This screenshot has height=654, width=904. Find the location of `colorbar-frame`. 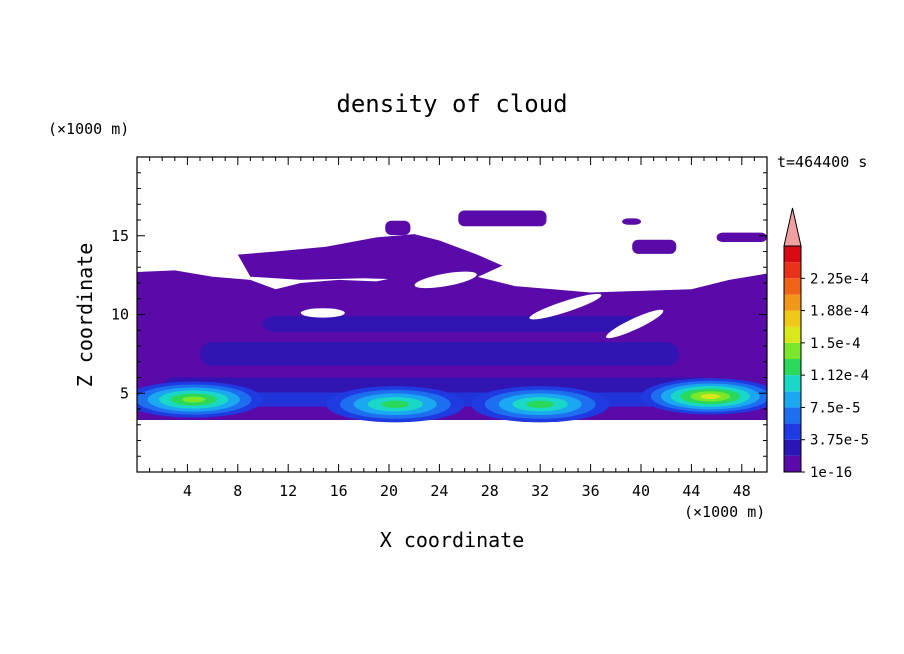

colorbar-frame is located at coordinates (792, 359).